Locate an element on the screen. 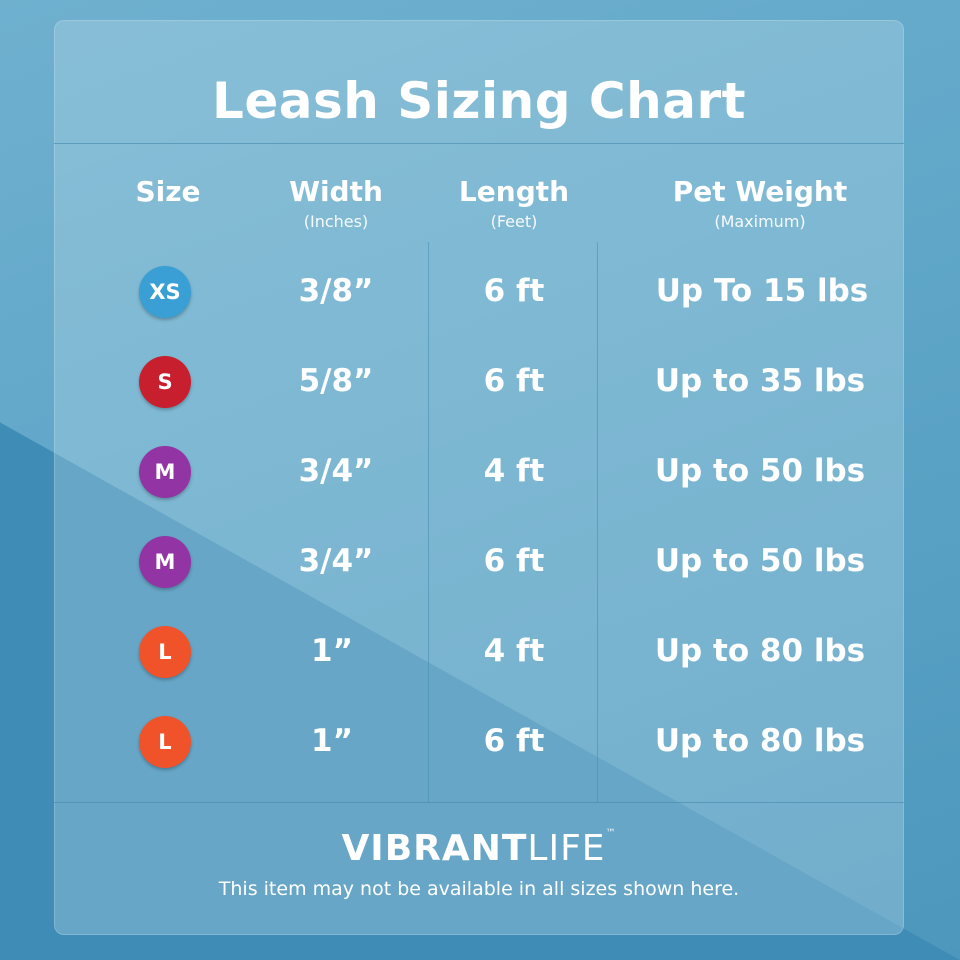  column-header-size: Size is located at coordinates (168, 191).